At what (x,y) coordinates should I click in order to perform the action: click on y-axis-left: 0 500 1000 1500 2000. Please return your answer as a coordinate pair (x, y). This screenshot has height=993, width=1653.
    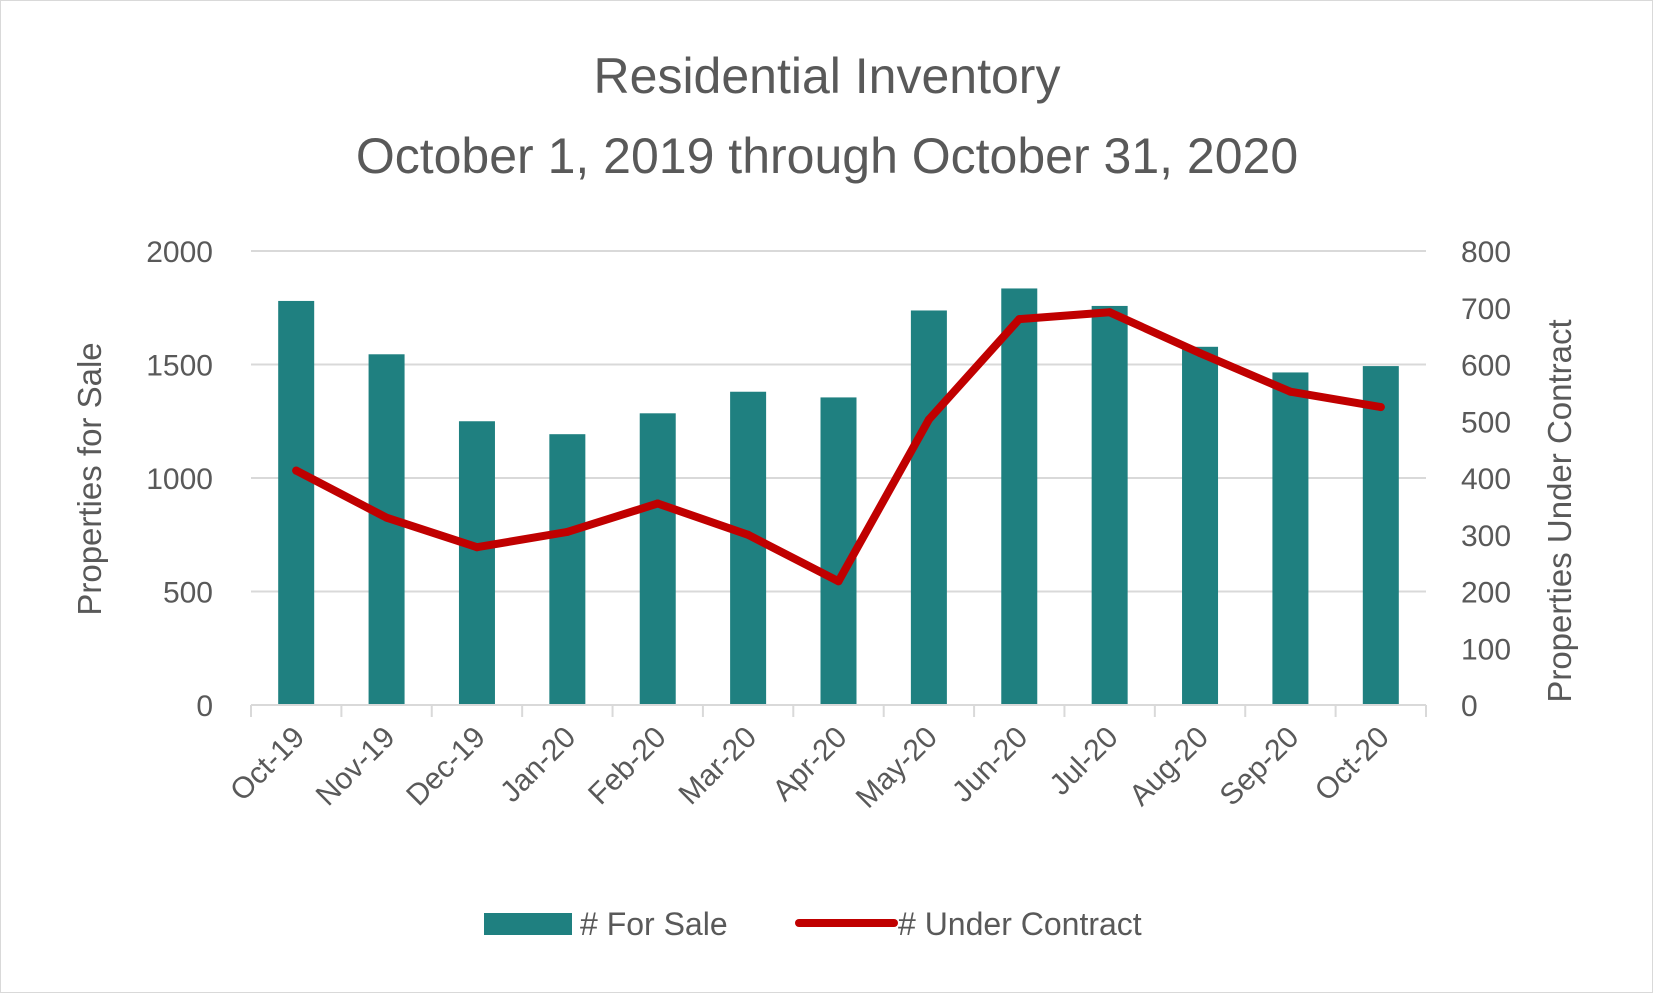
    Looking at the image, I should click on (179, 479).